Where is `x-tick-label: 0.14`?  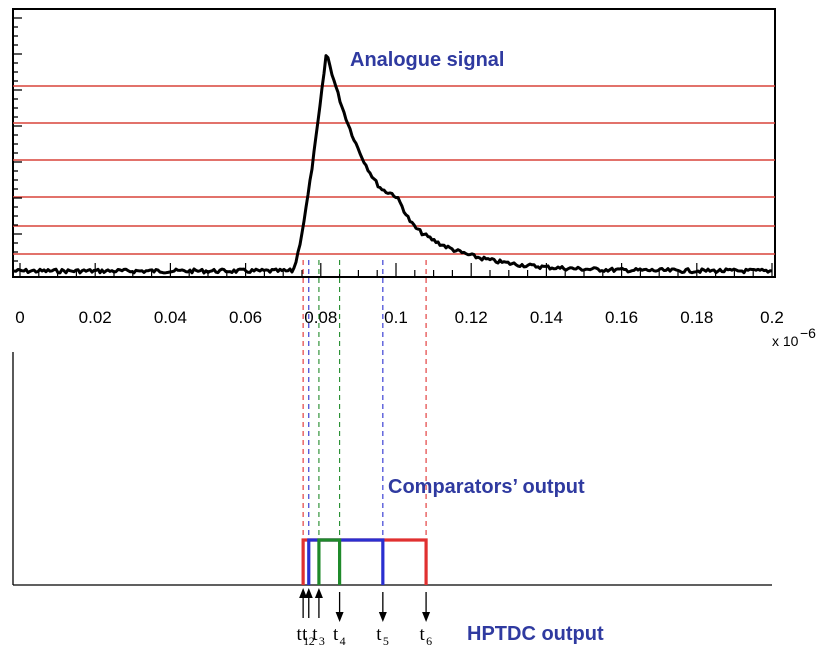
x-tick-label: 0.14 is located at coordinates (546, 317).